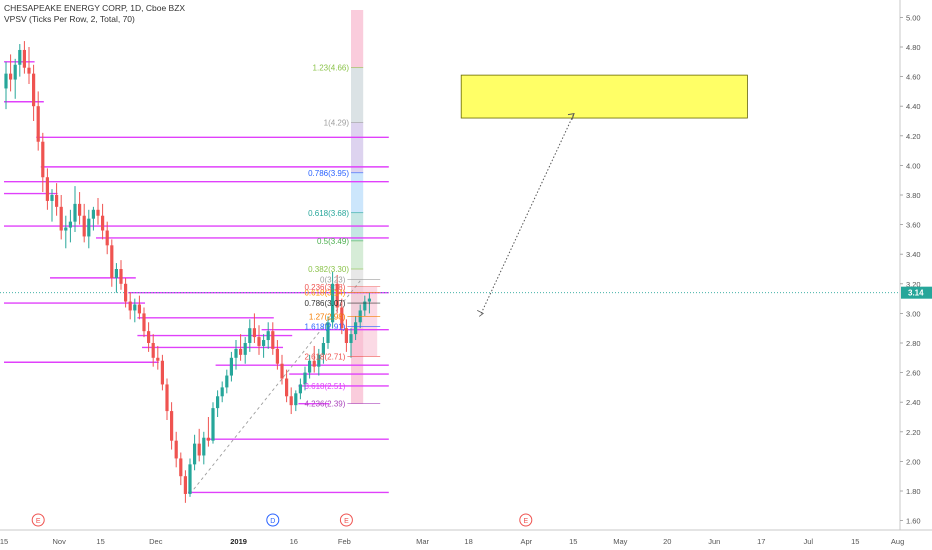 The height and width of the screenshot is (550, 932). Describe the element at coordinates (916, 275) in the screenshot. I see `price-axis-panel` at that location.